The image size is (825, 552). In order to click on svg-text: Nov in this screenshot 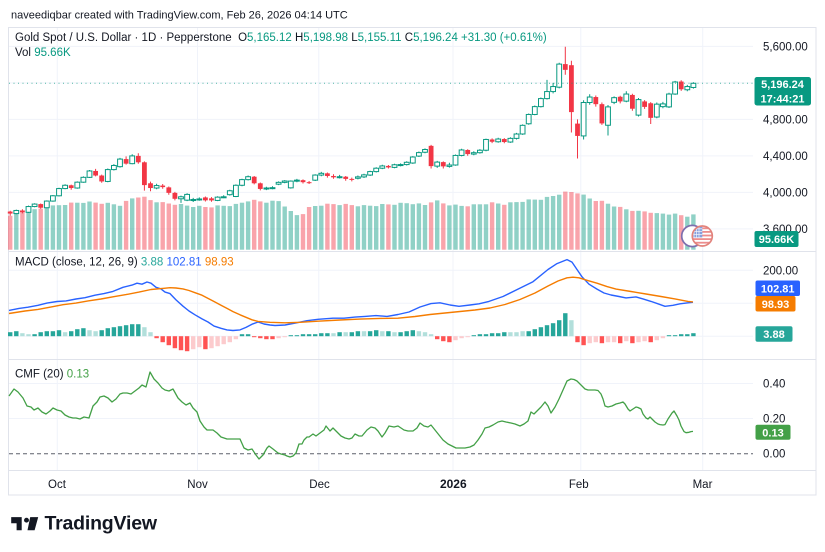, I will do `click(197, 485)`.